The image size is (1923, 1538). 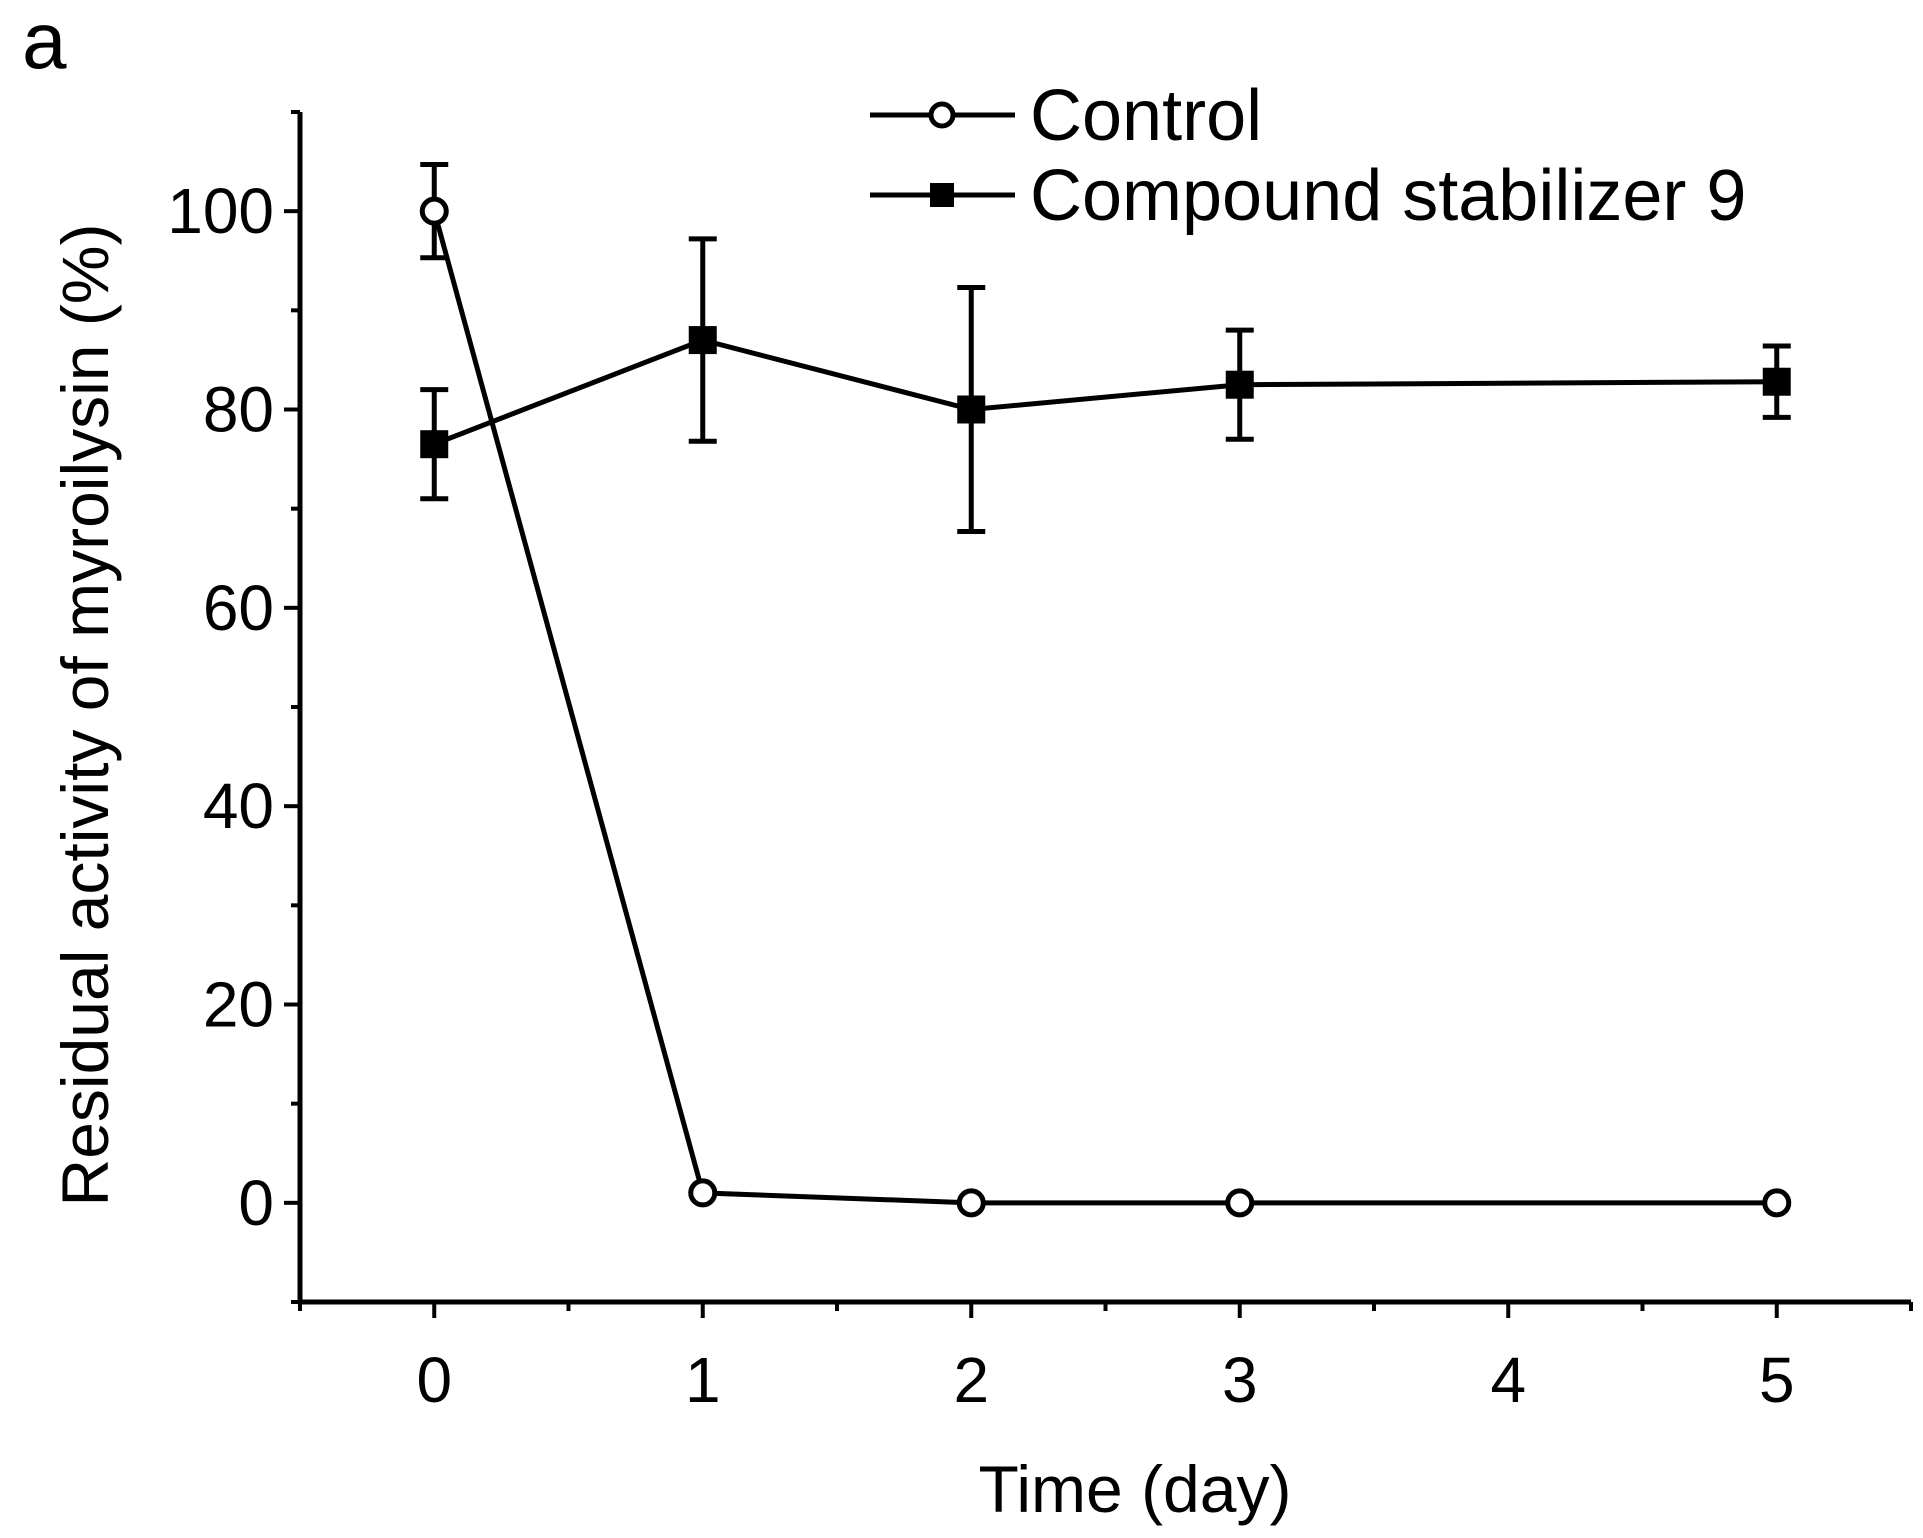 I want to click on x-axis: 0 1 2 3 4 5, so click(x=1105, y=1357).